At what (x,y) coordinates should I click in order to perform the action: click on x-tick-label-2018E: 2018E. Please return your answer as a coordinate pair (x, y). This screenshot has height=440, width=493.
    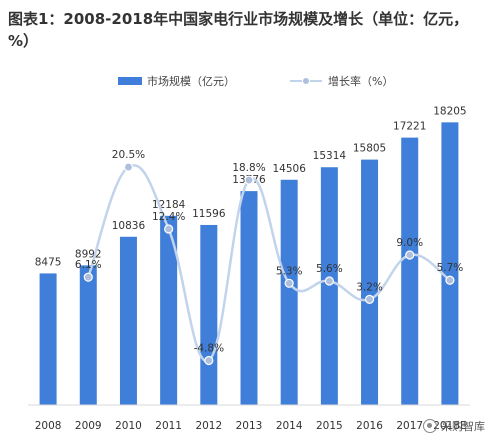
    Looking at the image, I should click on (449, 426).